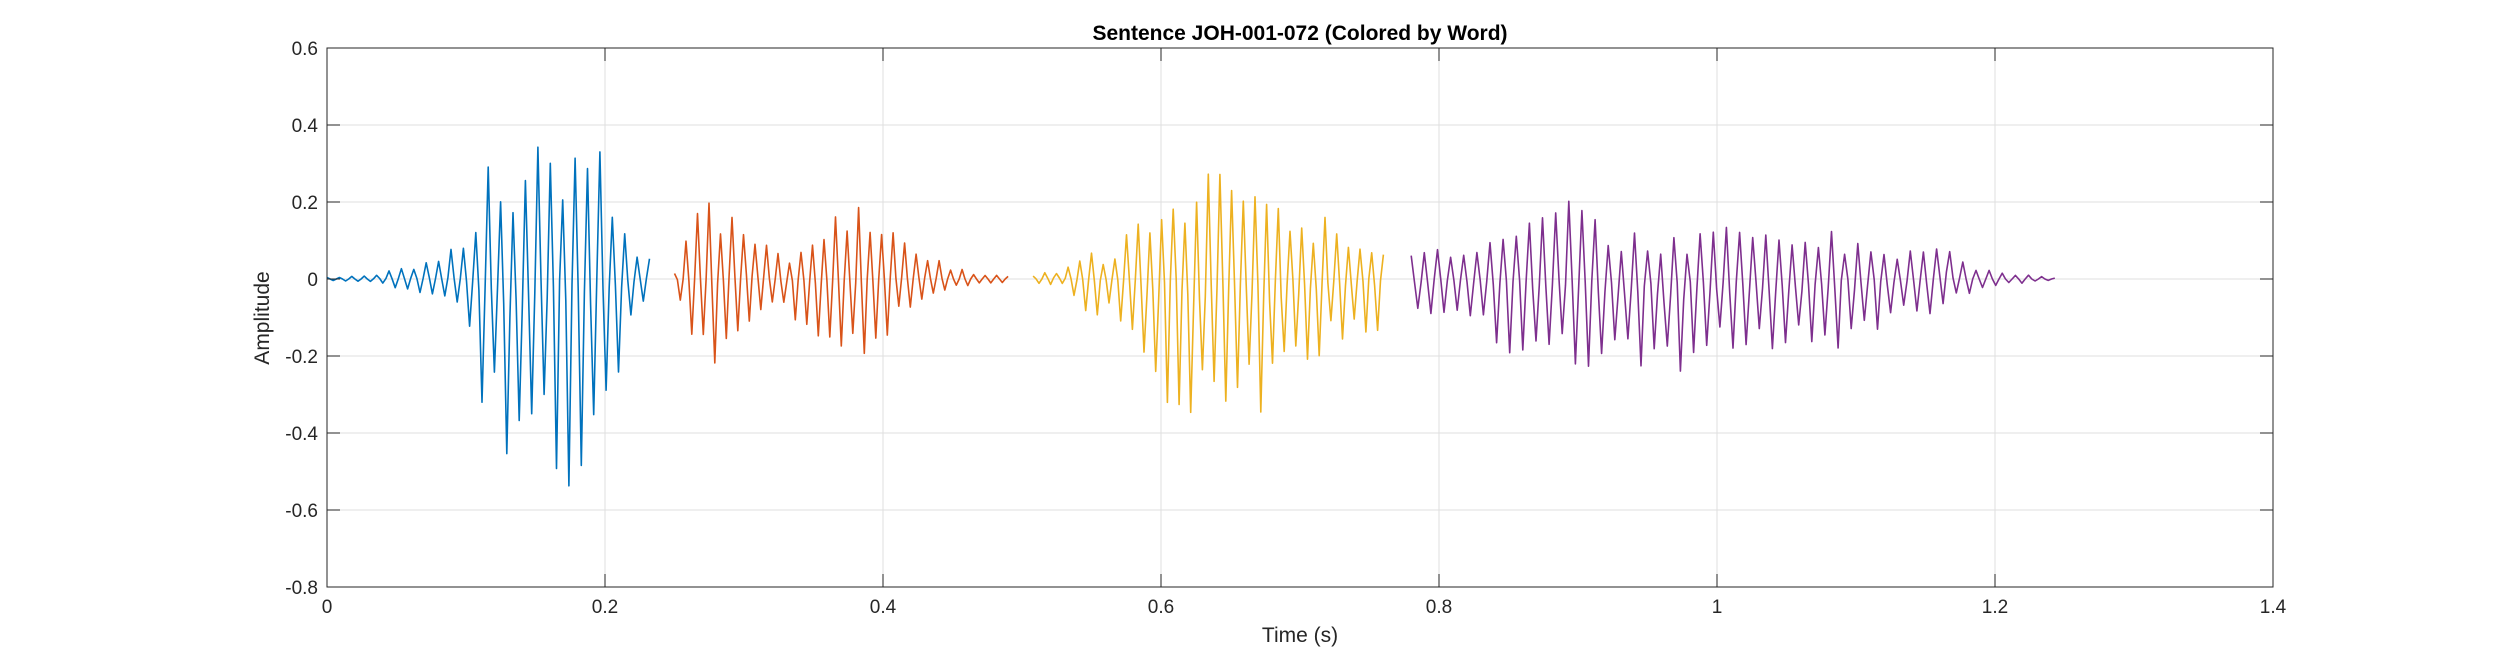 This screenshot has width=2500, height=657. What do you see at coordinates (301, 357) in the screenshot?
I see `y-tick-label: -0.2` at bounding box center [301, 357].